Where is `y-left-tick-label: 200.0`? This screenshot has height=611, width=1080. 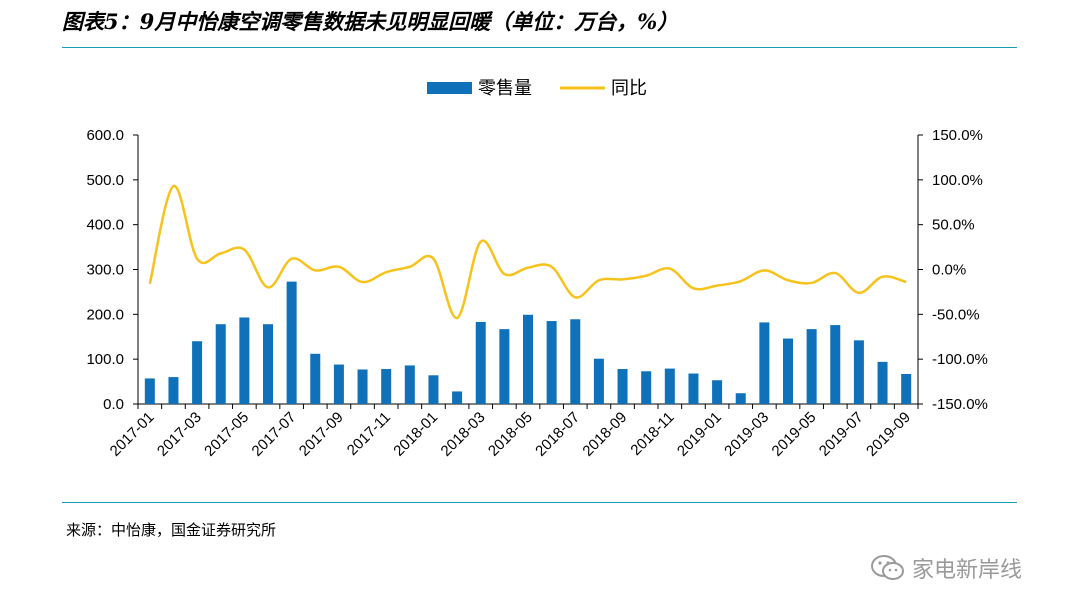 y-left-tick-label: 200.0 is located at coordinates (105, 314).